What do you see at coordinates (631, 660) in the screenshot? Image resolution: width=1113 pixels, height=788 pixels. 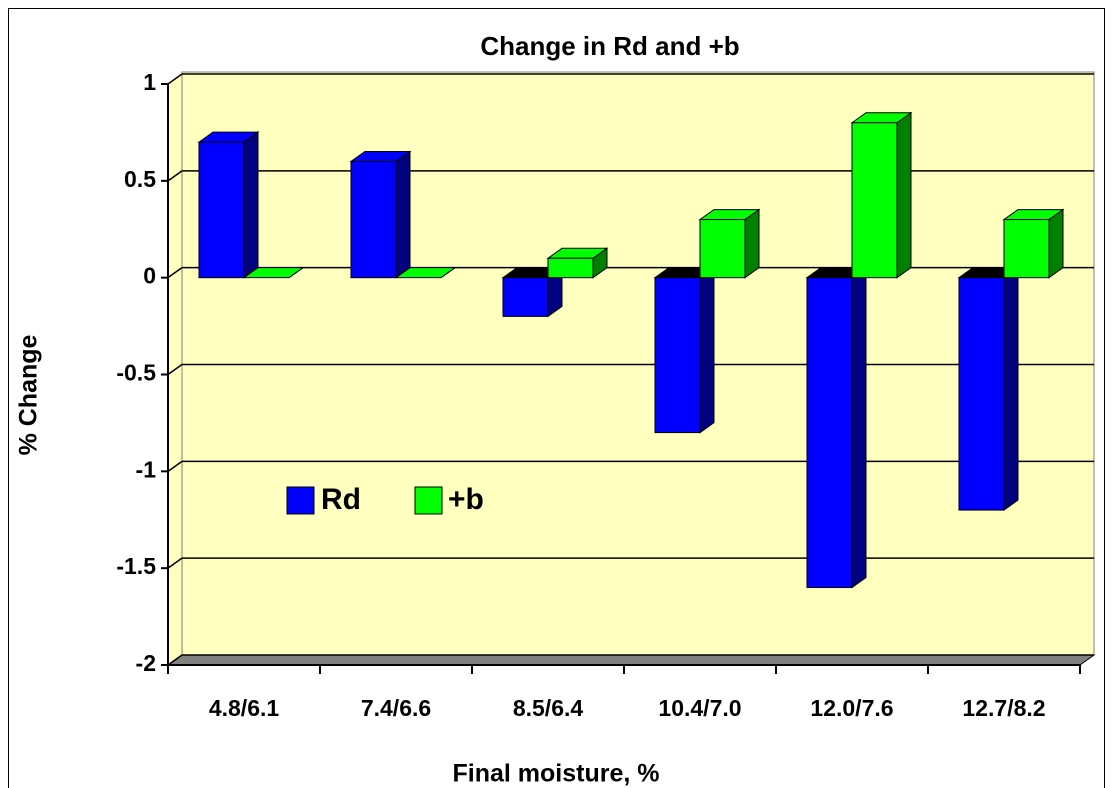 I see `floor` at bounding box center [631, 660].